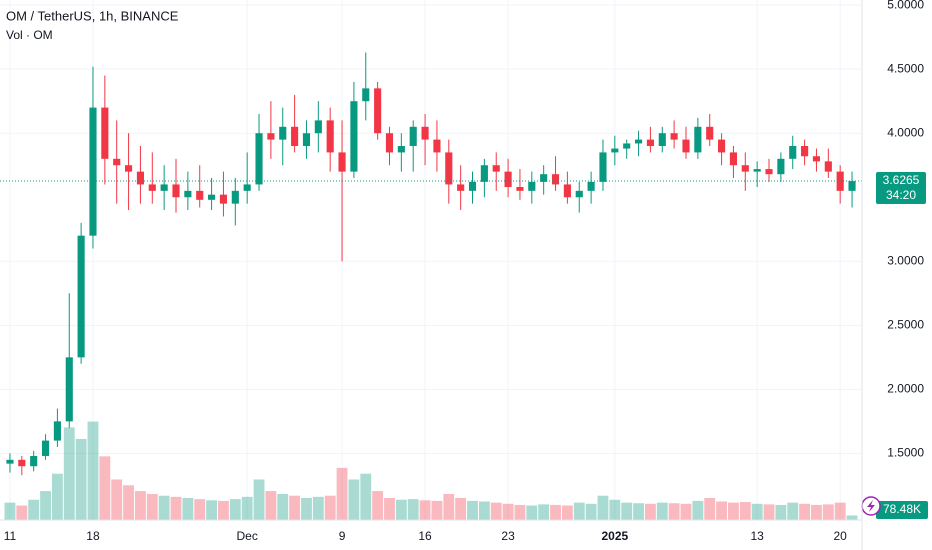  I want to click on lightning-glyph, so click(871, 506).